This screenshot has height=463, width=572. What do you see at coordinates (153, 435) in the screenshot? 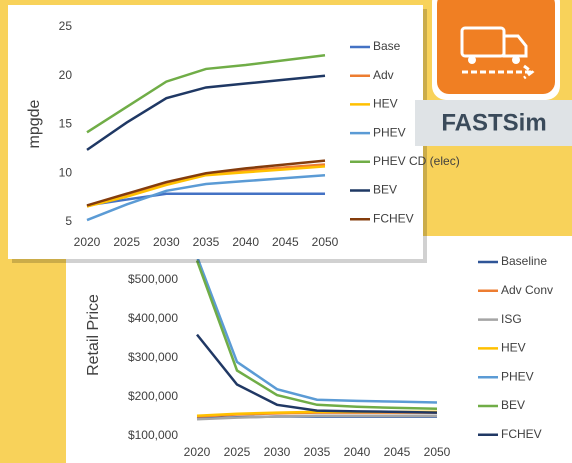
I see `y-tick-label: $100,000` at bounding box center [153, 435].